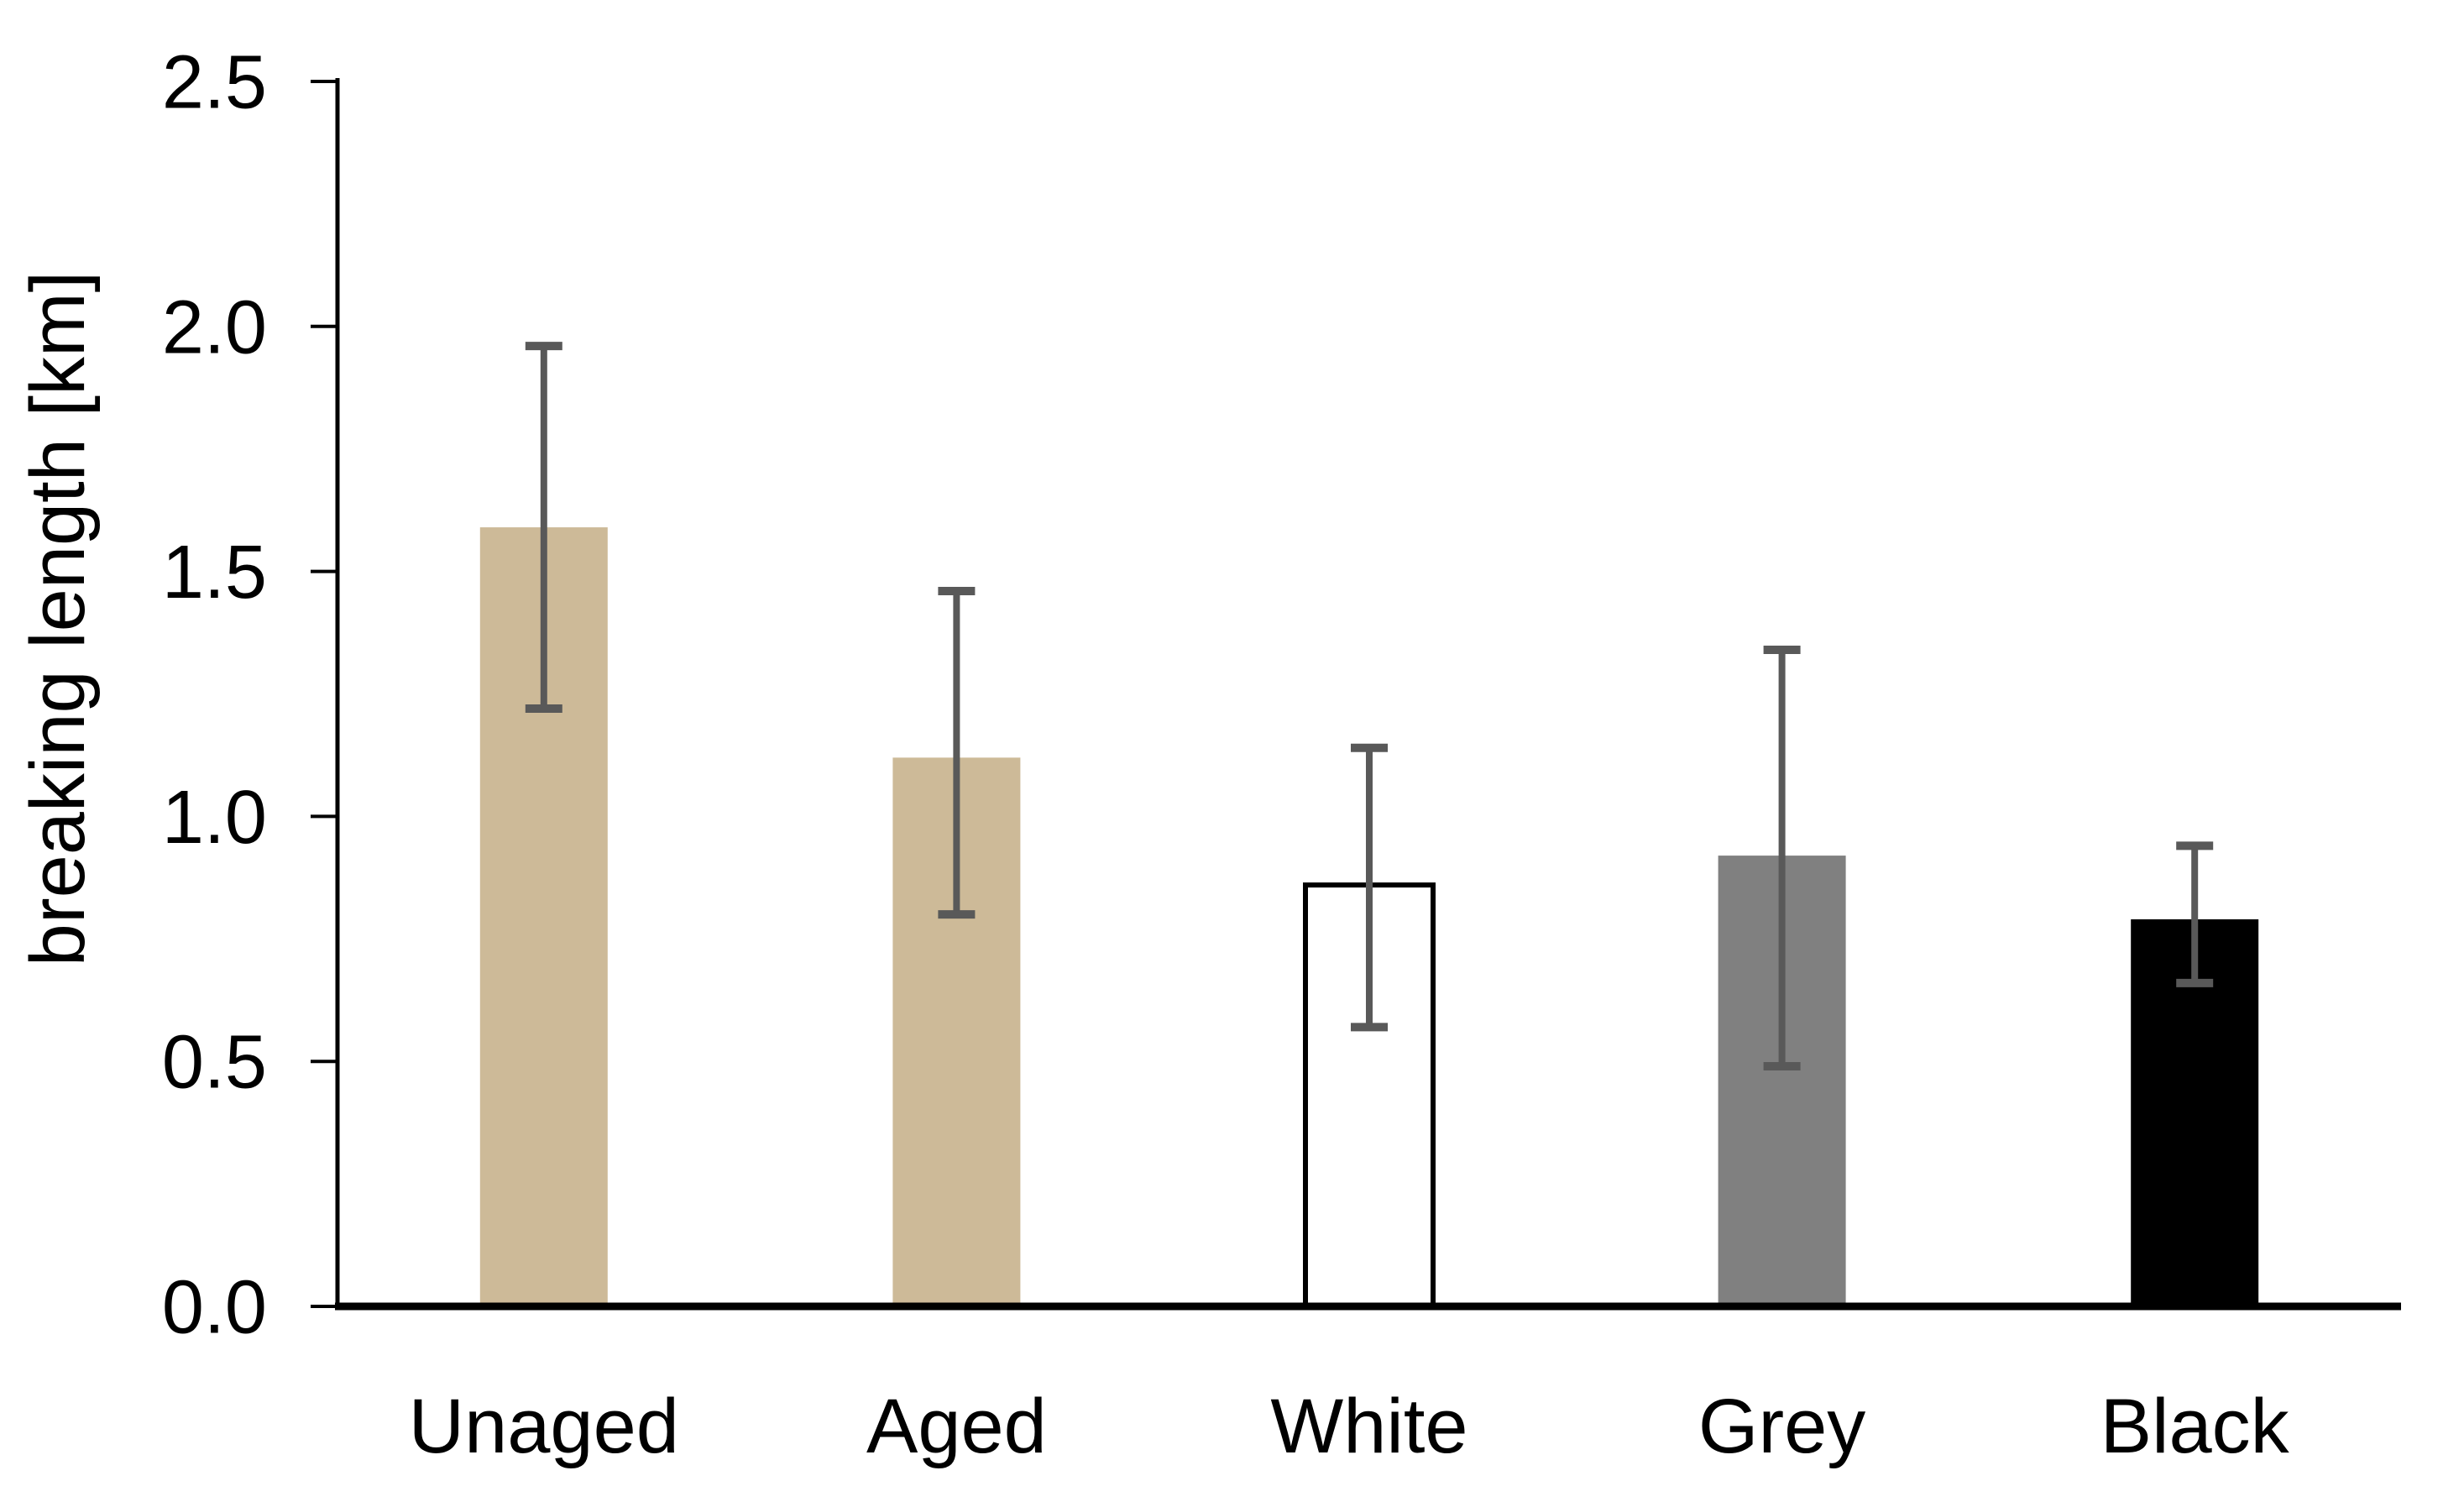 This screenshot has height=1502, width=2464. I want to click on x-category-label-grey: Grey, so click(1781, 1426).